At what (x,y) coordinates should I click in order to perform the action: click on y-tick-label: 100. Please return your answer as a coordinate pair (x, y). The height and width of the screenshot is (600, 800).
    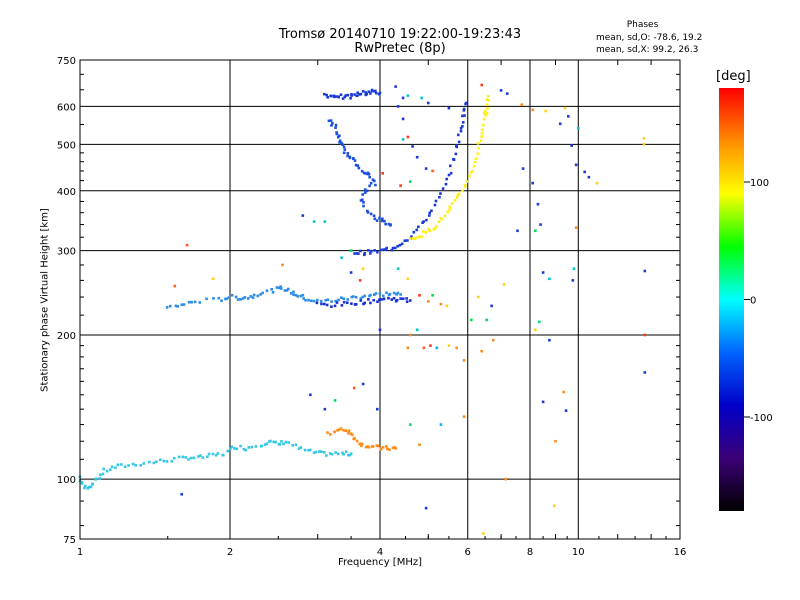
    Looking at the image, I should click on (66, 480).